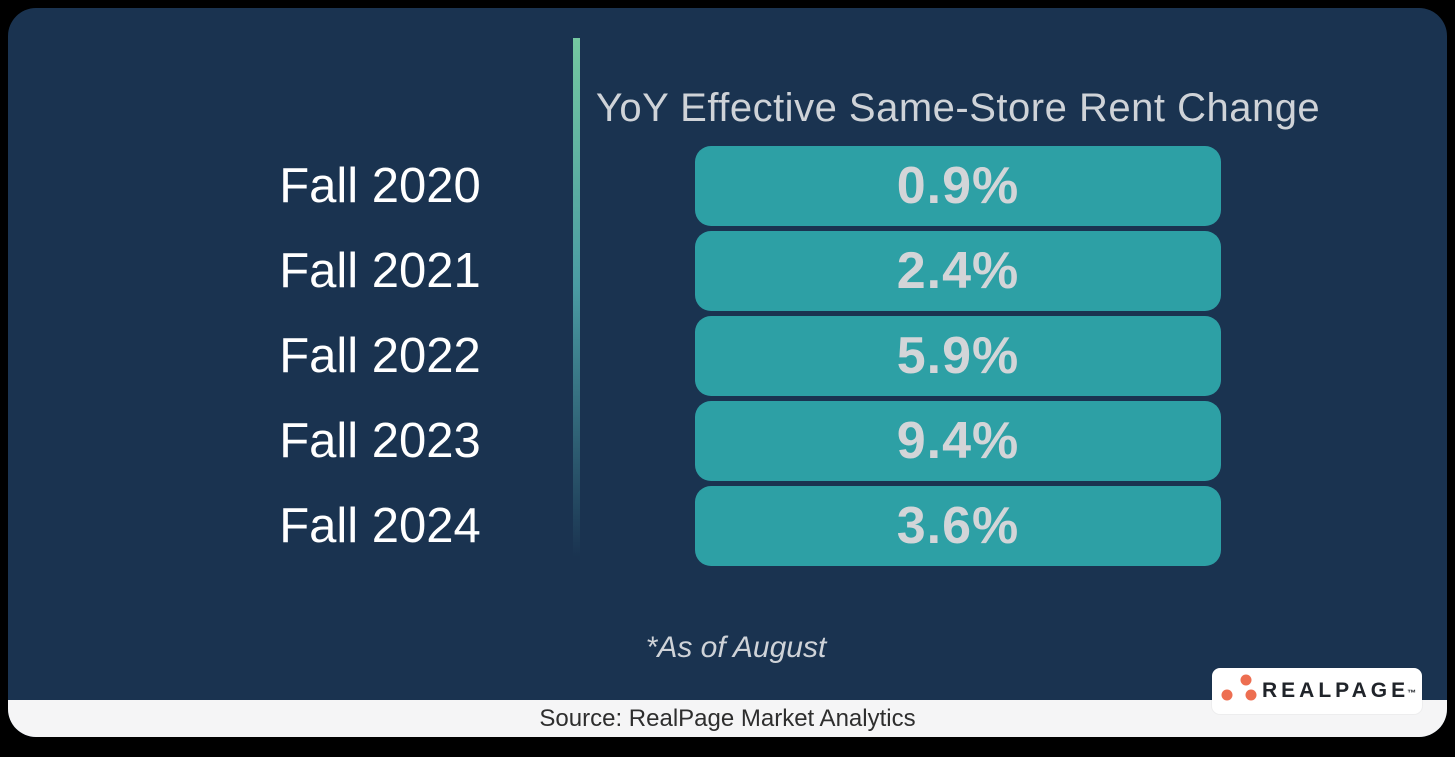 The image size is (1455, 757). I want to click on value-bar: 3.6%, so click(958, 526).